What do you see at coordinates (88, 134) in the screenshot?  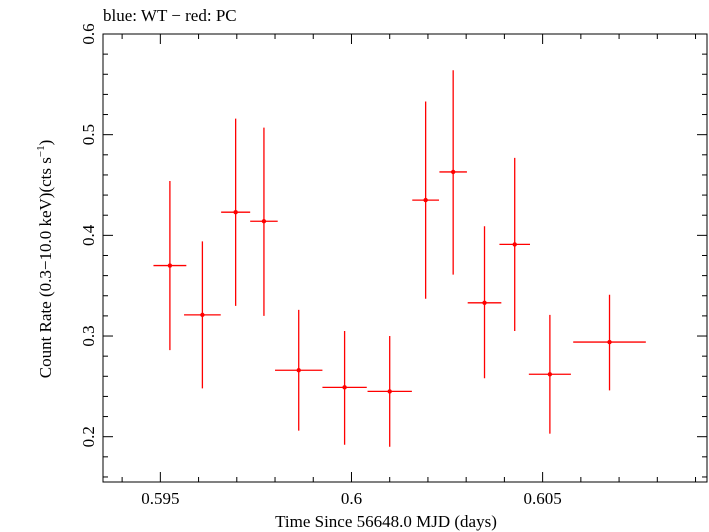 I see `y-tick-label: 0.5` at bounding box center [88, 134].